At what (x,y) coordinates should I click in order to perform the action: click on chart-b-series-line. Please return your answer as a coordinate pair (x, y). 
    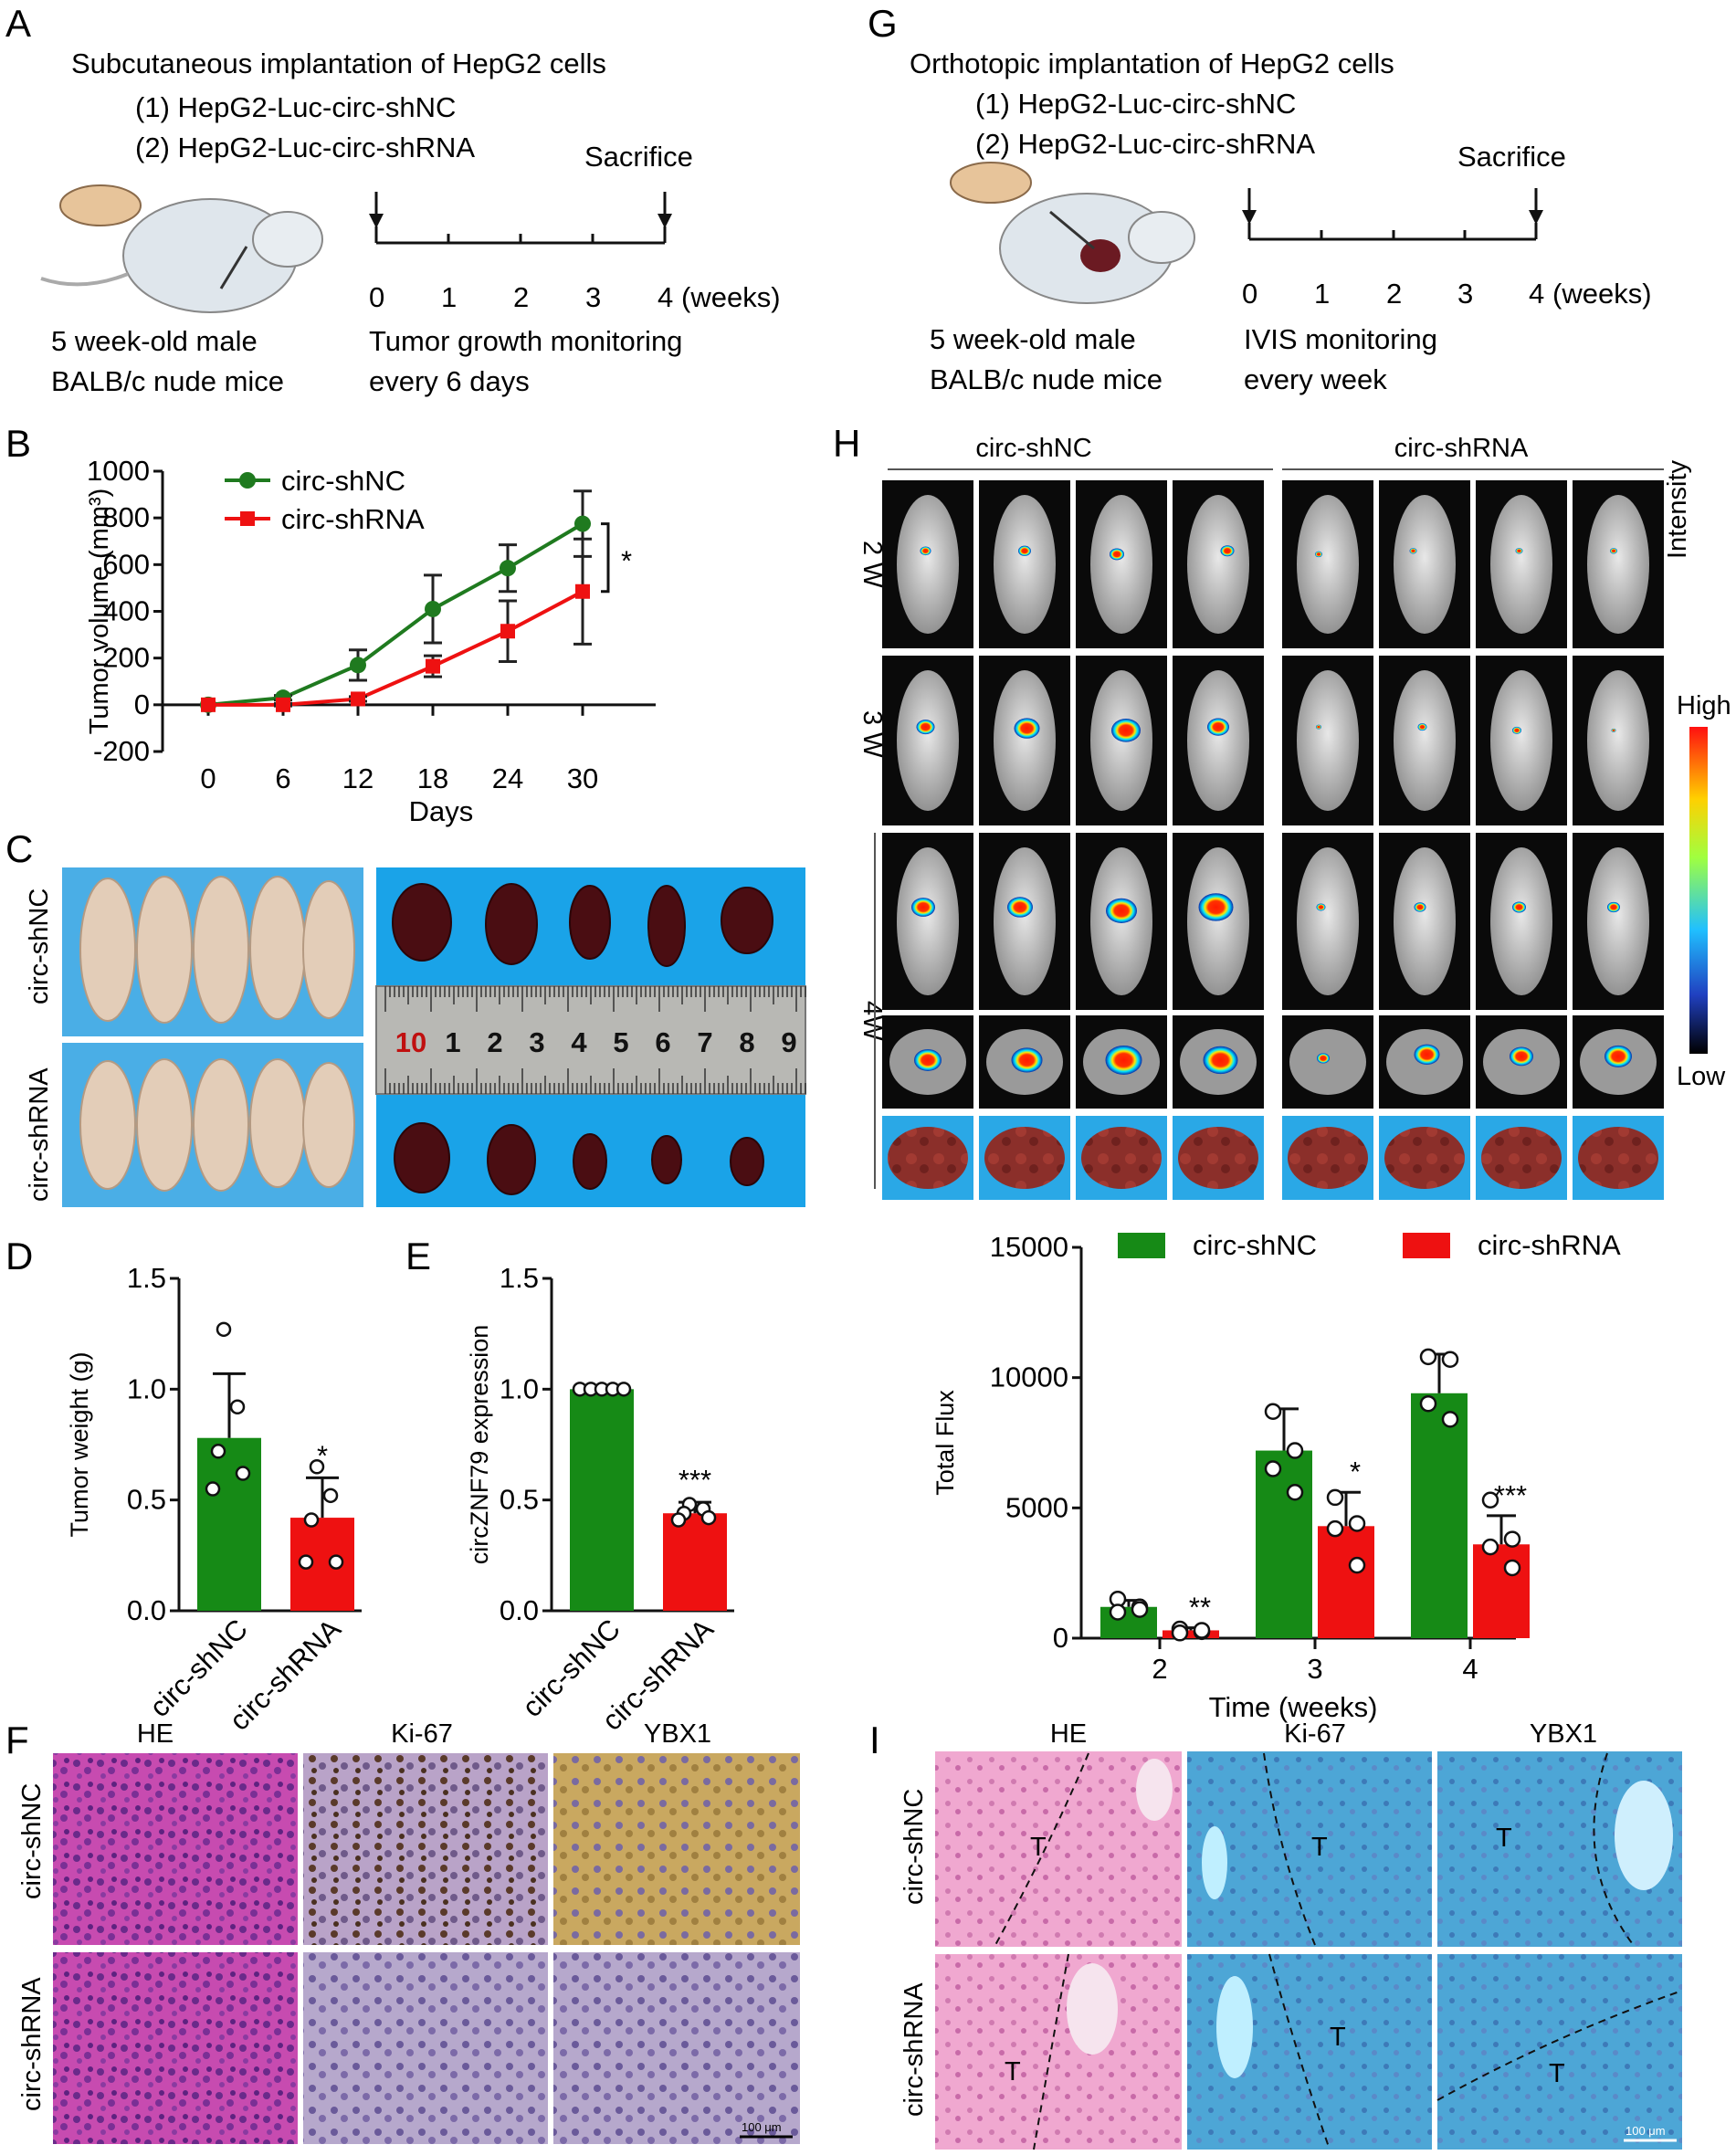
    Looking at the image, I should click on (396, 648).